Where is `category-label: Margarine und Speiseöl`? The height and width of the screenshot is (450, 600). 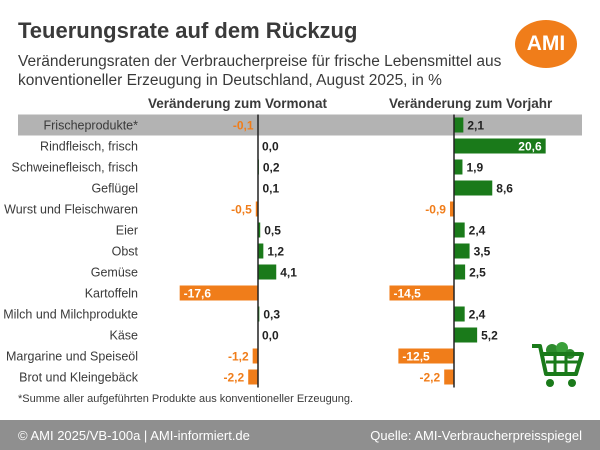 category-label: Margarine und Speiseöl is located at coordinates (72, 357).